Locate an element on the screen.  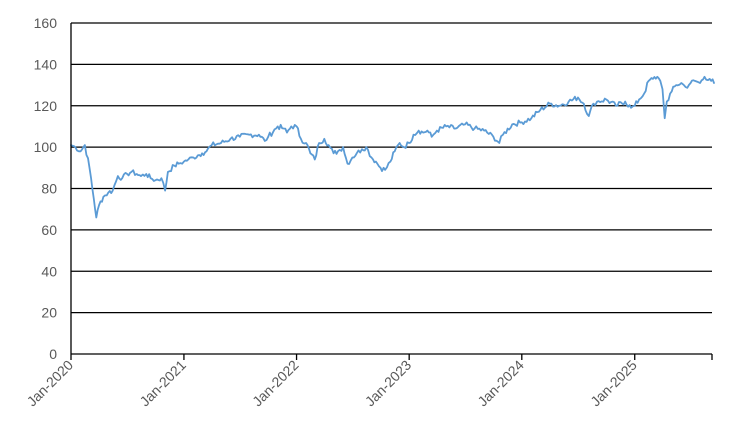
x-tick-label-2023: Jan-2023 is located at coordinates (388, 383).